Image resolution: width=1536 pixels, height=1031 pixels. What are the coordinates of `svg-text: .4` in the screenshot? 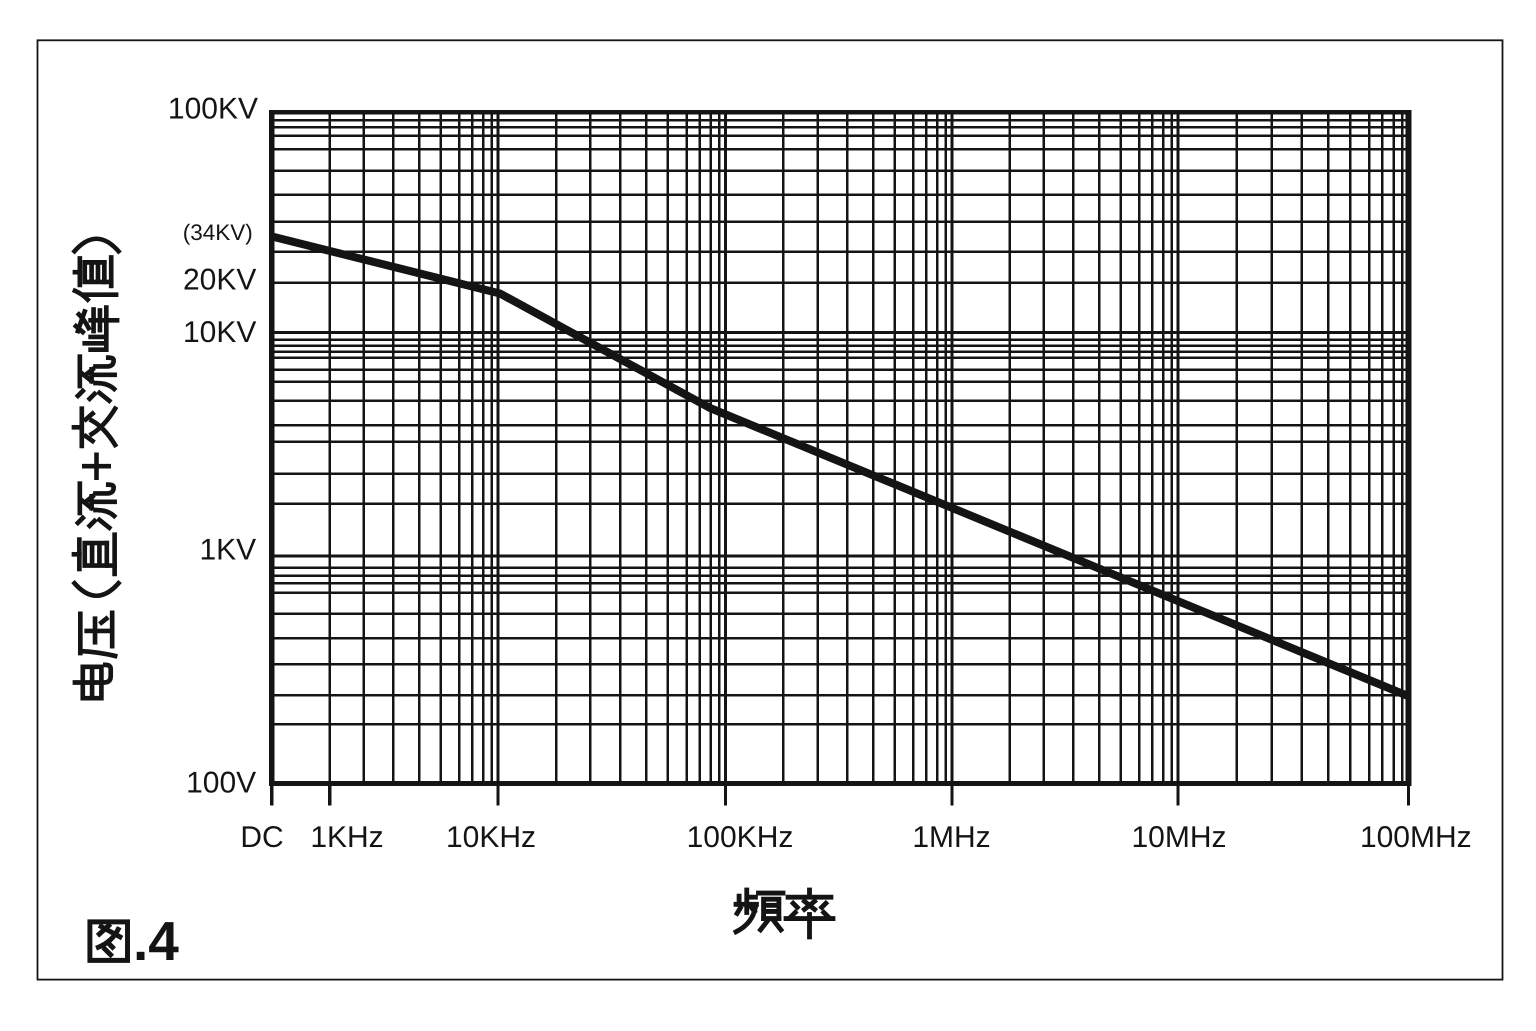 It's located at (156, 941).